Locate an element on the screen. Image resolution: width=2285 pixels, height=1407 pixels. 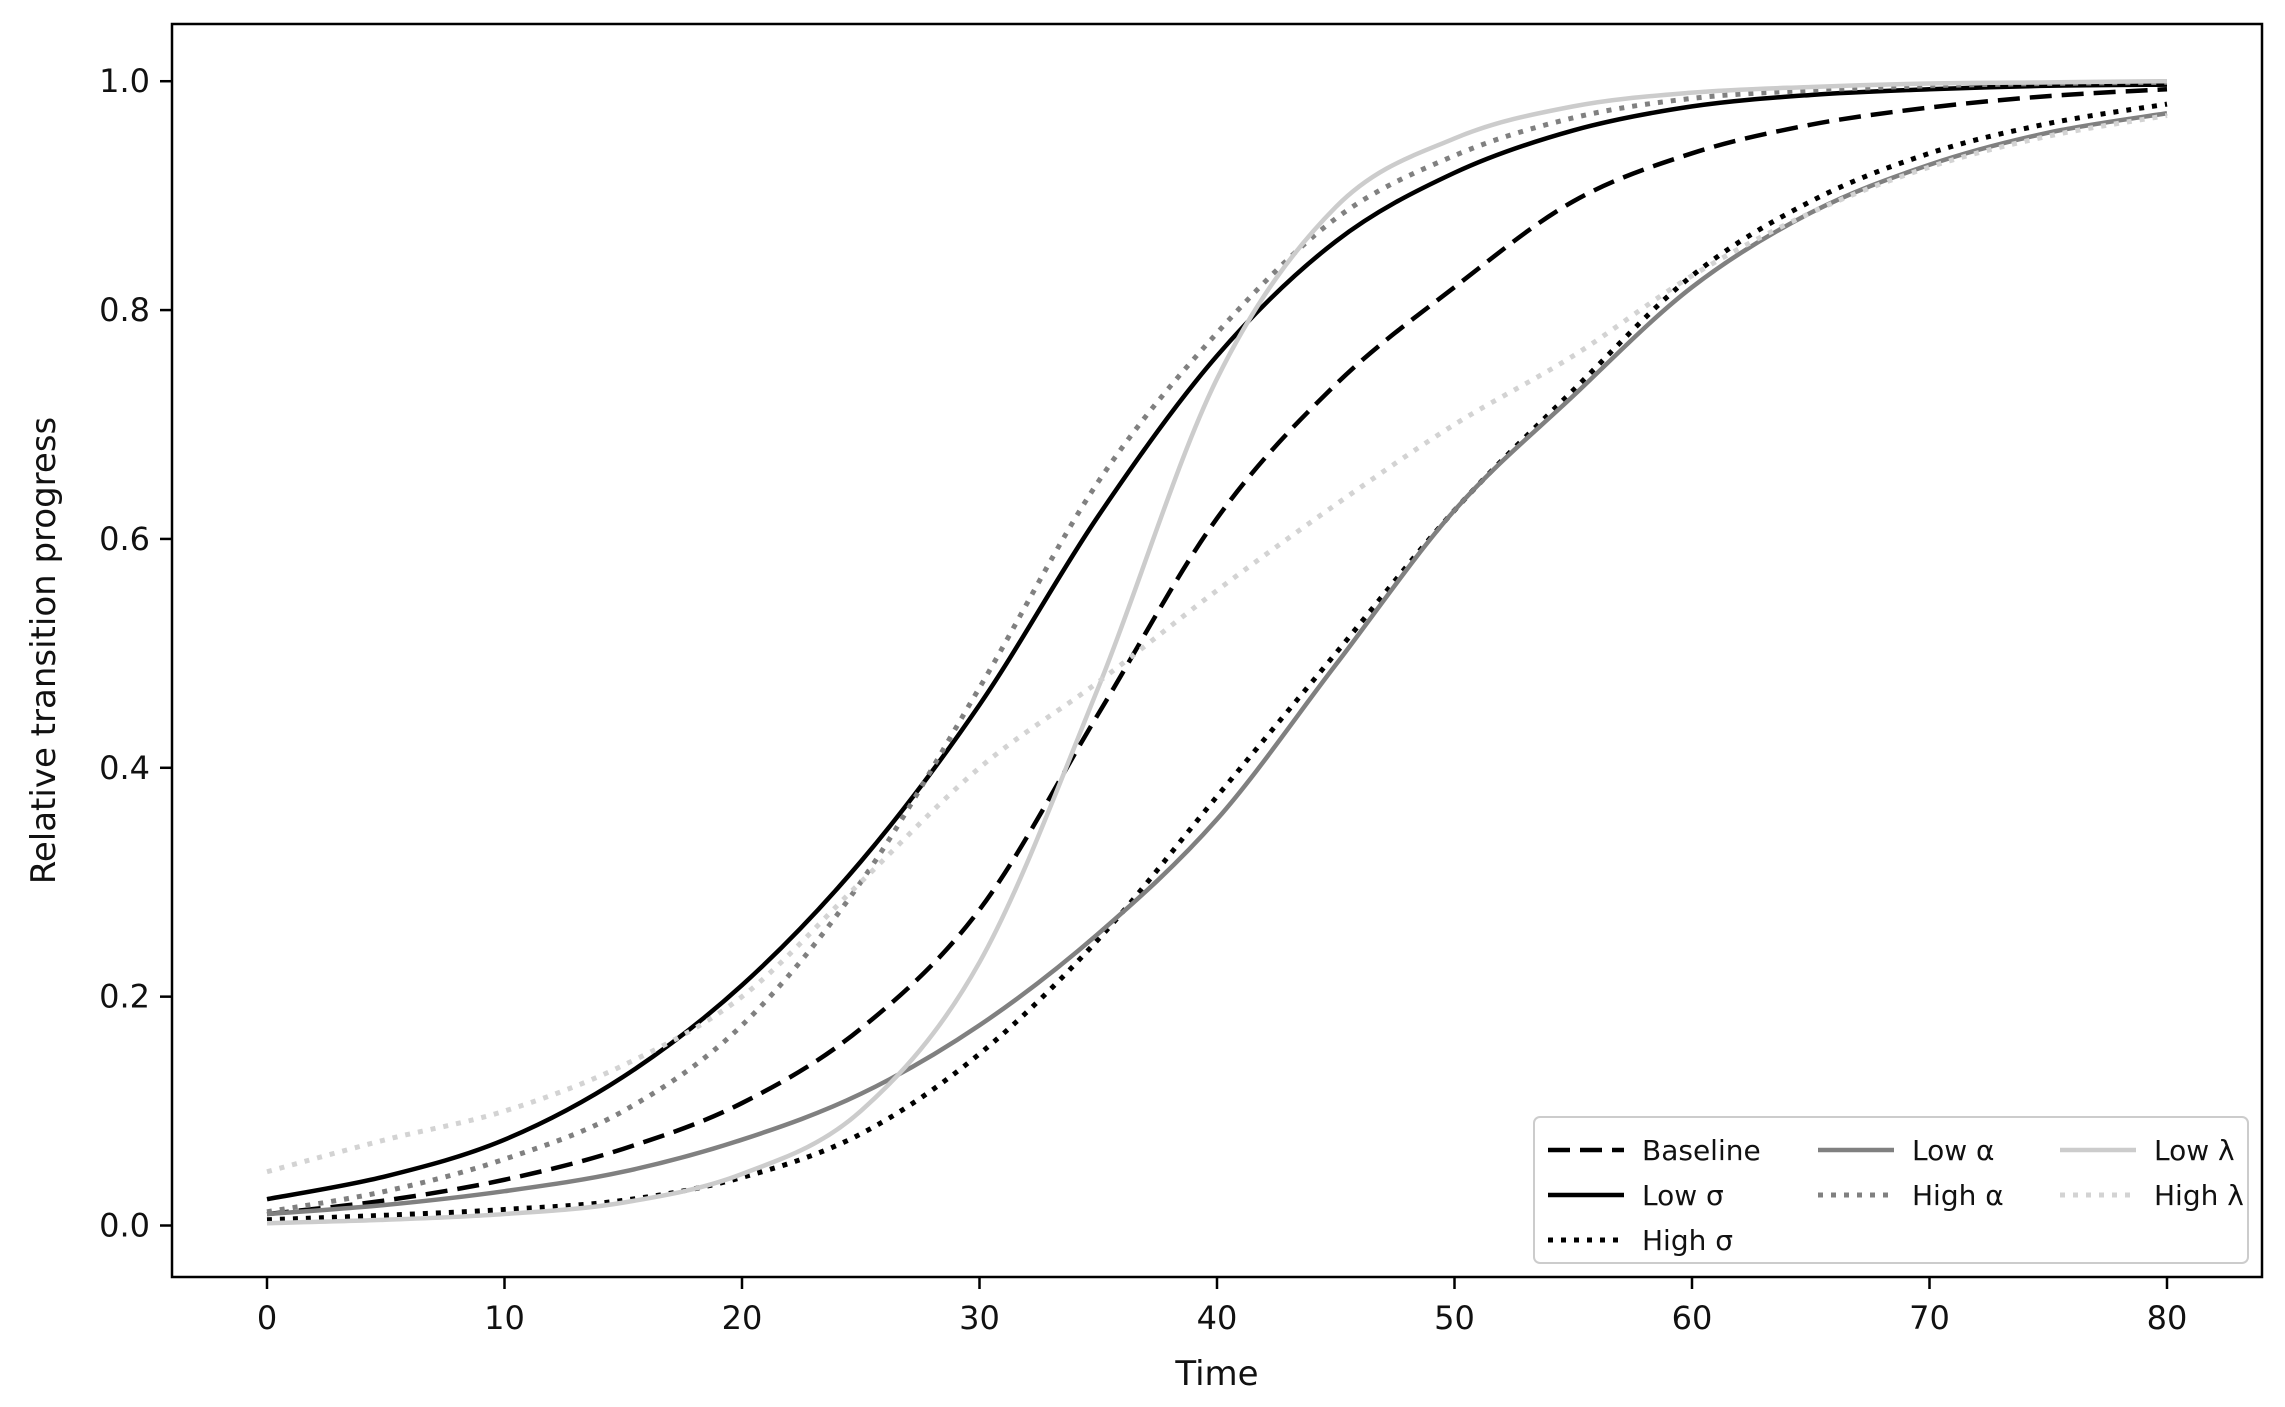
legend-label-5: High α is located at coordinates (1958, 1195).